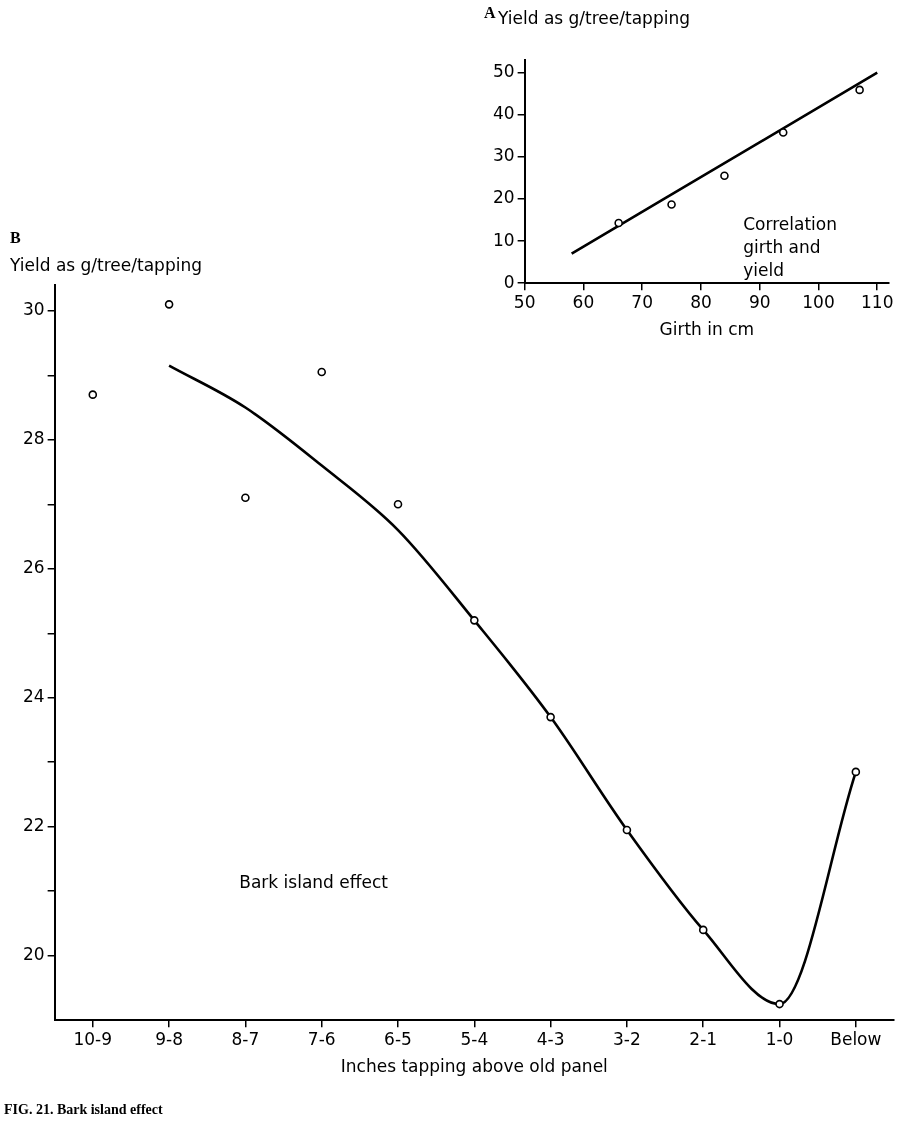  What do you see at coordinates (509, 281) in the screenshot?
I see `y-tick-label: 0` at bounding box center [509, 281].